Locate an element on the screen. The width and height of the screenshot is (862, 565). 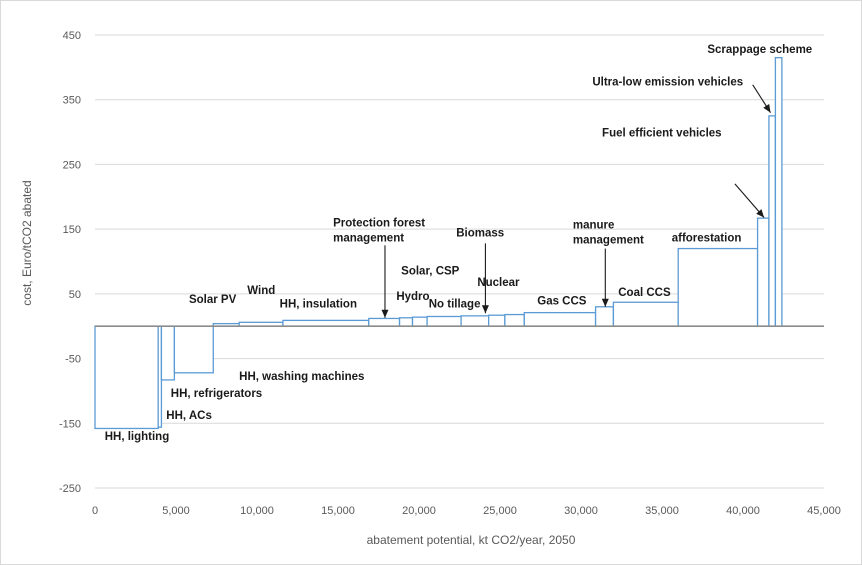
annotation-label: Coal CCS is located at coordinates (644, 293).